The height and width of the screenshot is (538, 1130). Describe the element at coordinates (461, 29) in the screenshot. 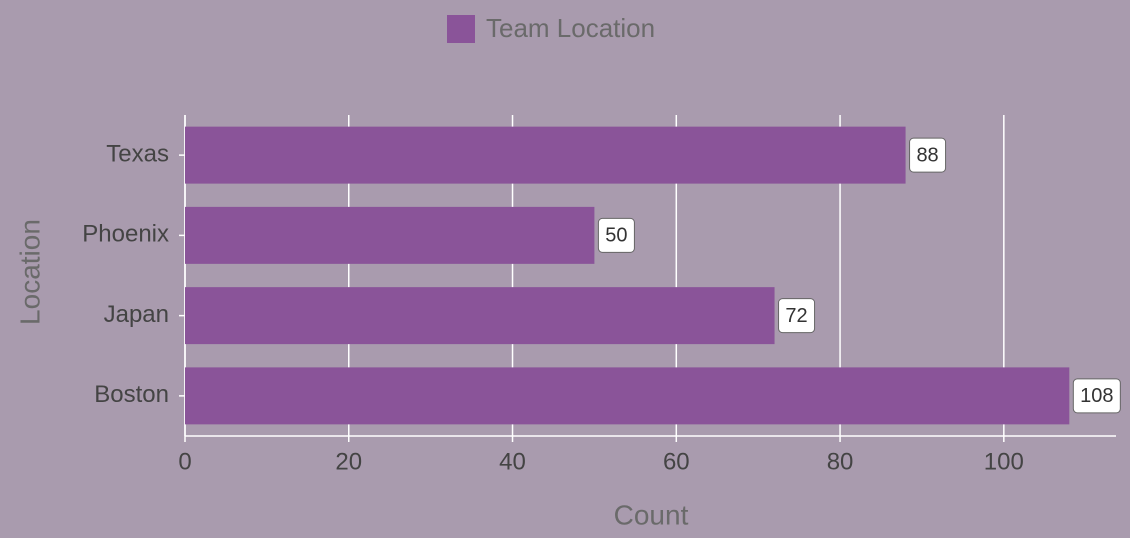

I see `legend-swatch` at that location.